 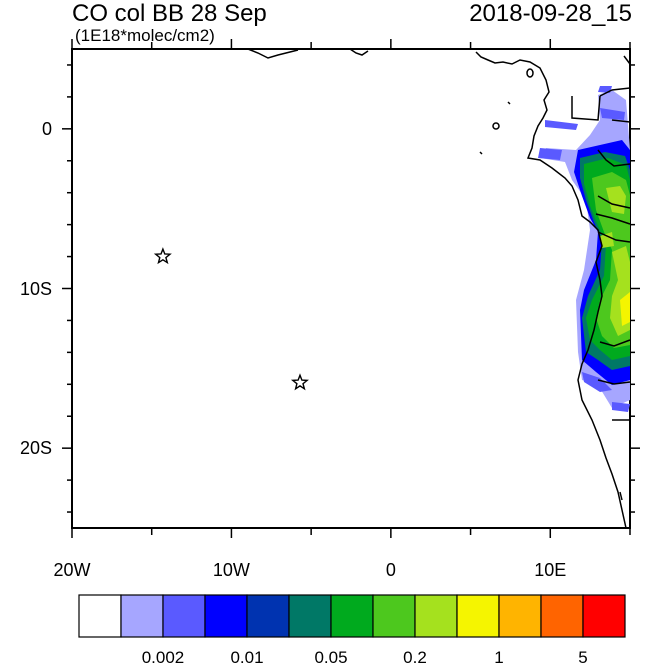 What do you see at coordinates (247, 657) in the screenshot?
I see `colorbar-tick-label: 0.01` at bounding box center [247, 657].